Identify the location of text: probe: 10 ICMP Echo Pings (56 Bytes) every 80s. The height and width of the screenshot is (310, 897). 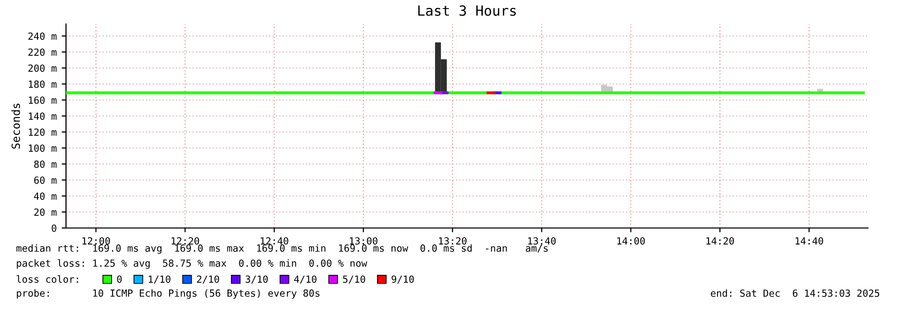
(168, 294).